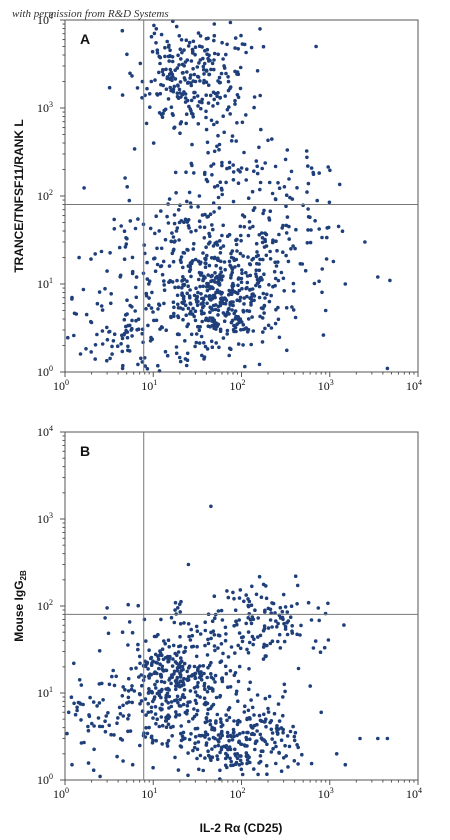 This screenshot has height=840, width=450. Describe the element at coordinates (61, 793) in the screenshot. I see `panel-b-x-tick-label: 100` at that location.